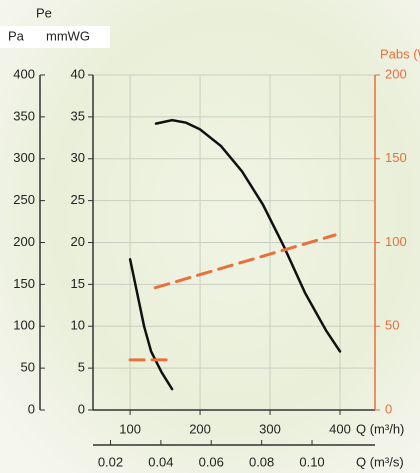 This screenshot has width=420, height=473. Describe the element at coordinates (24, 283) in the screenshot. I see `ya-tick-label: 150` at that location.